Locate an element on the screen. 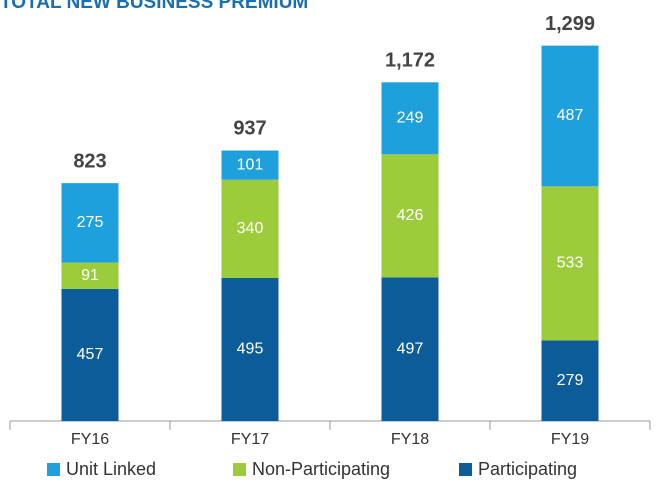 The height and width of the screenshot is (486, 656). segment-label: 533 is located at coordinates (570, 263).